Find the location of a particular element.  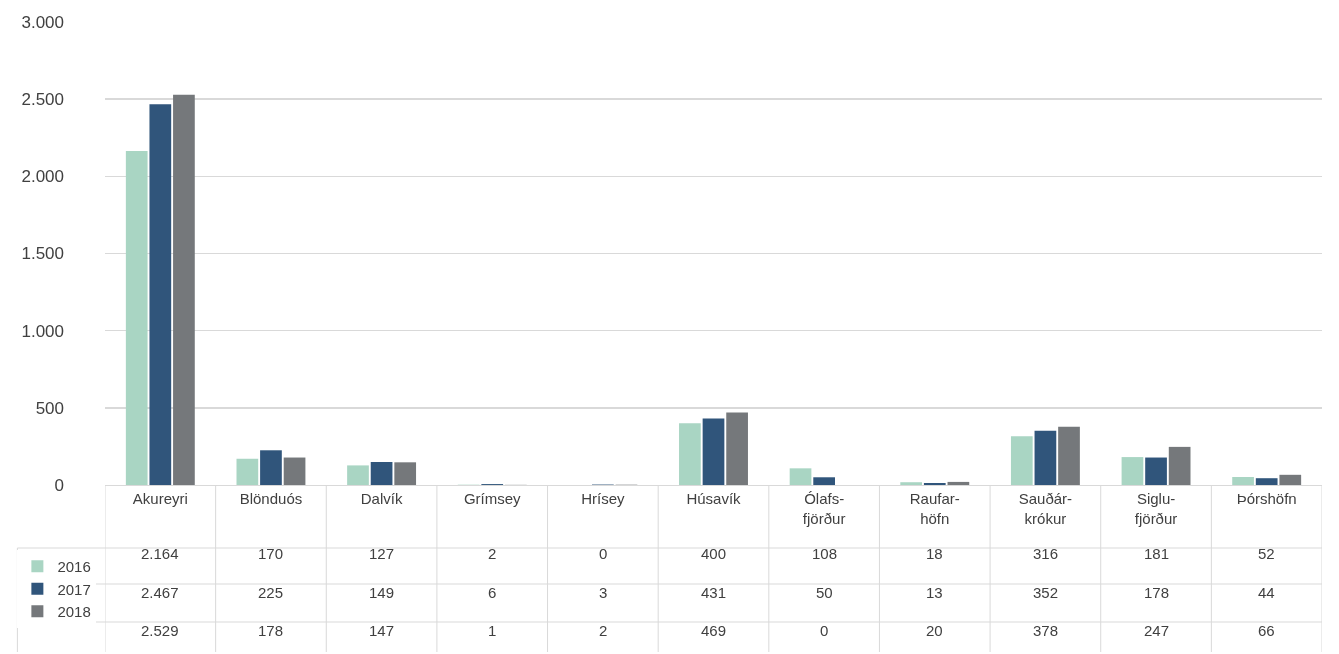

data-label: 247 is located at coordinates (1157, 630).